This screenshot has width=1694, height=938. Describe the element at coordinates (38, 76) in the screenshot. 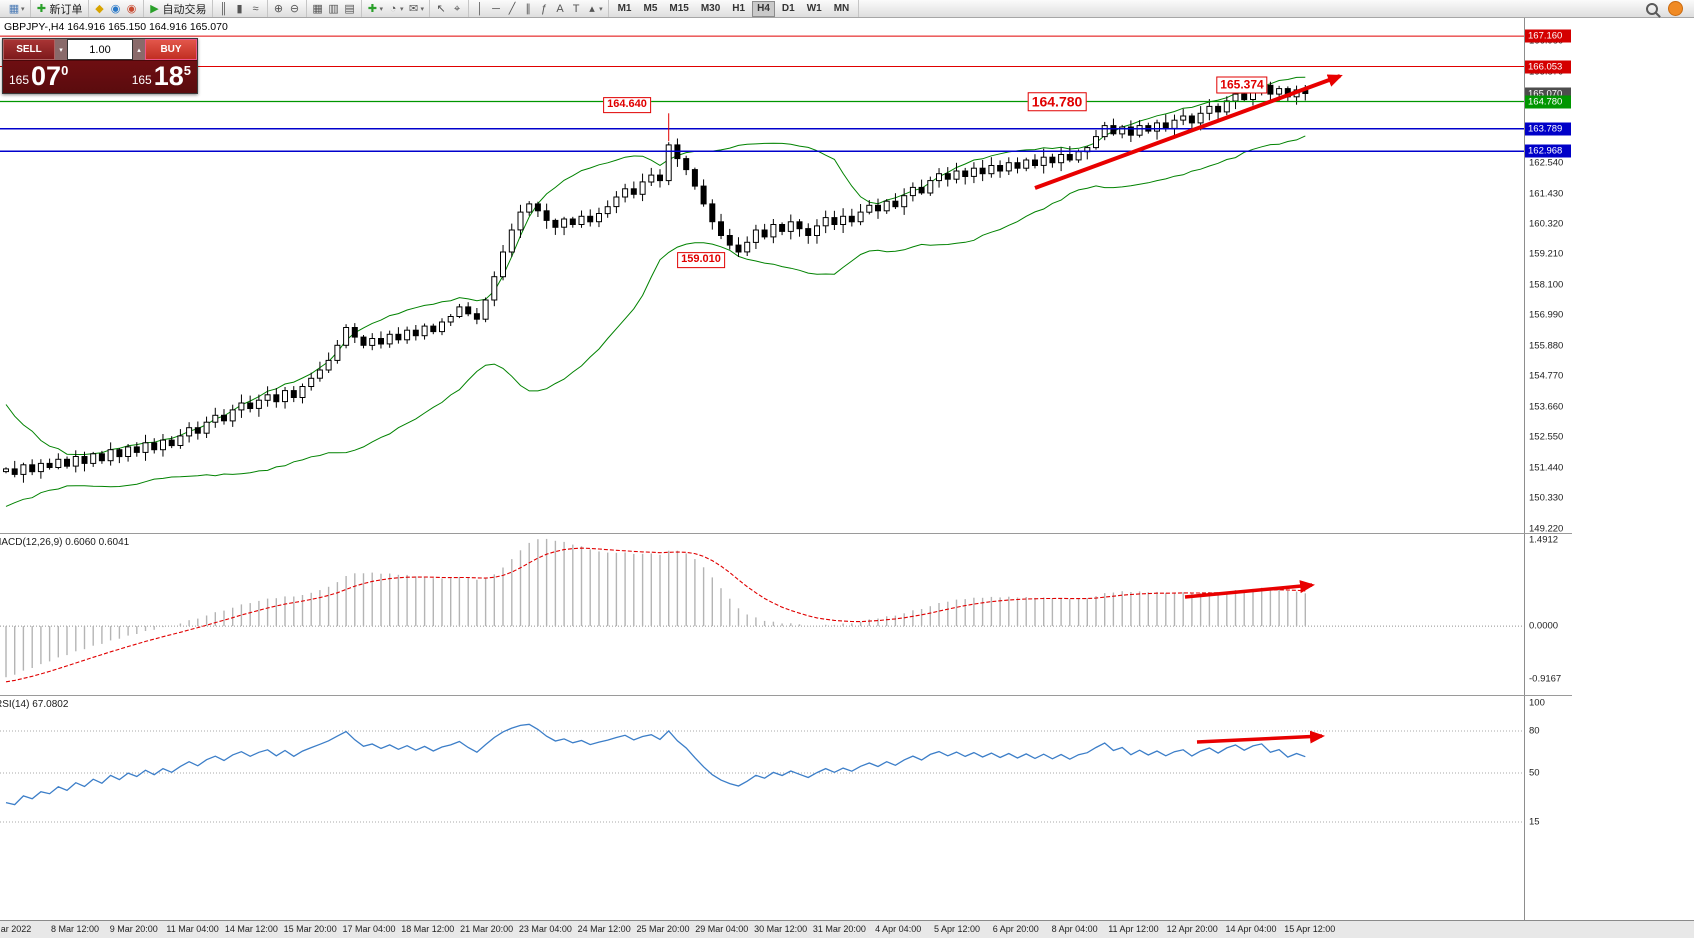

I see `sell-price-display: 165 07 0` at that location.